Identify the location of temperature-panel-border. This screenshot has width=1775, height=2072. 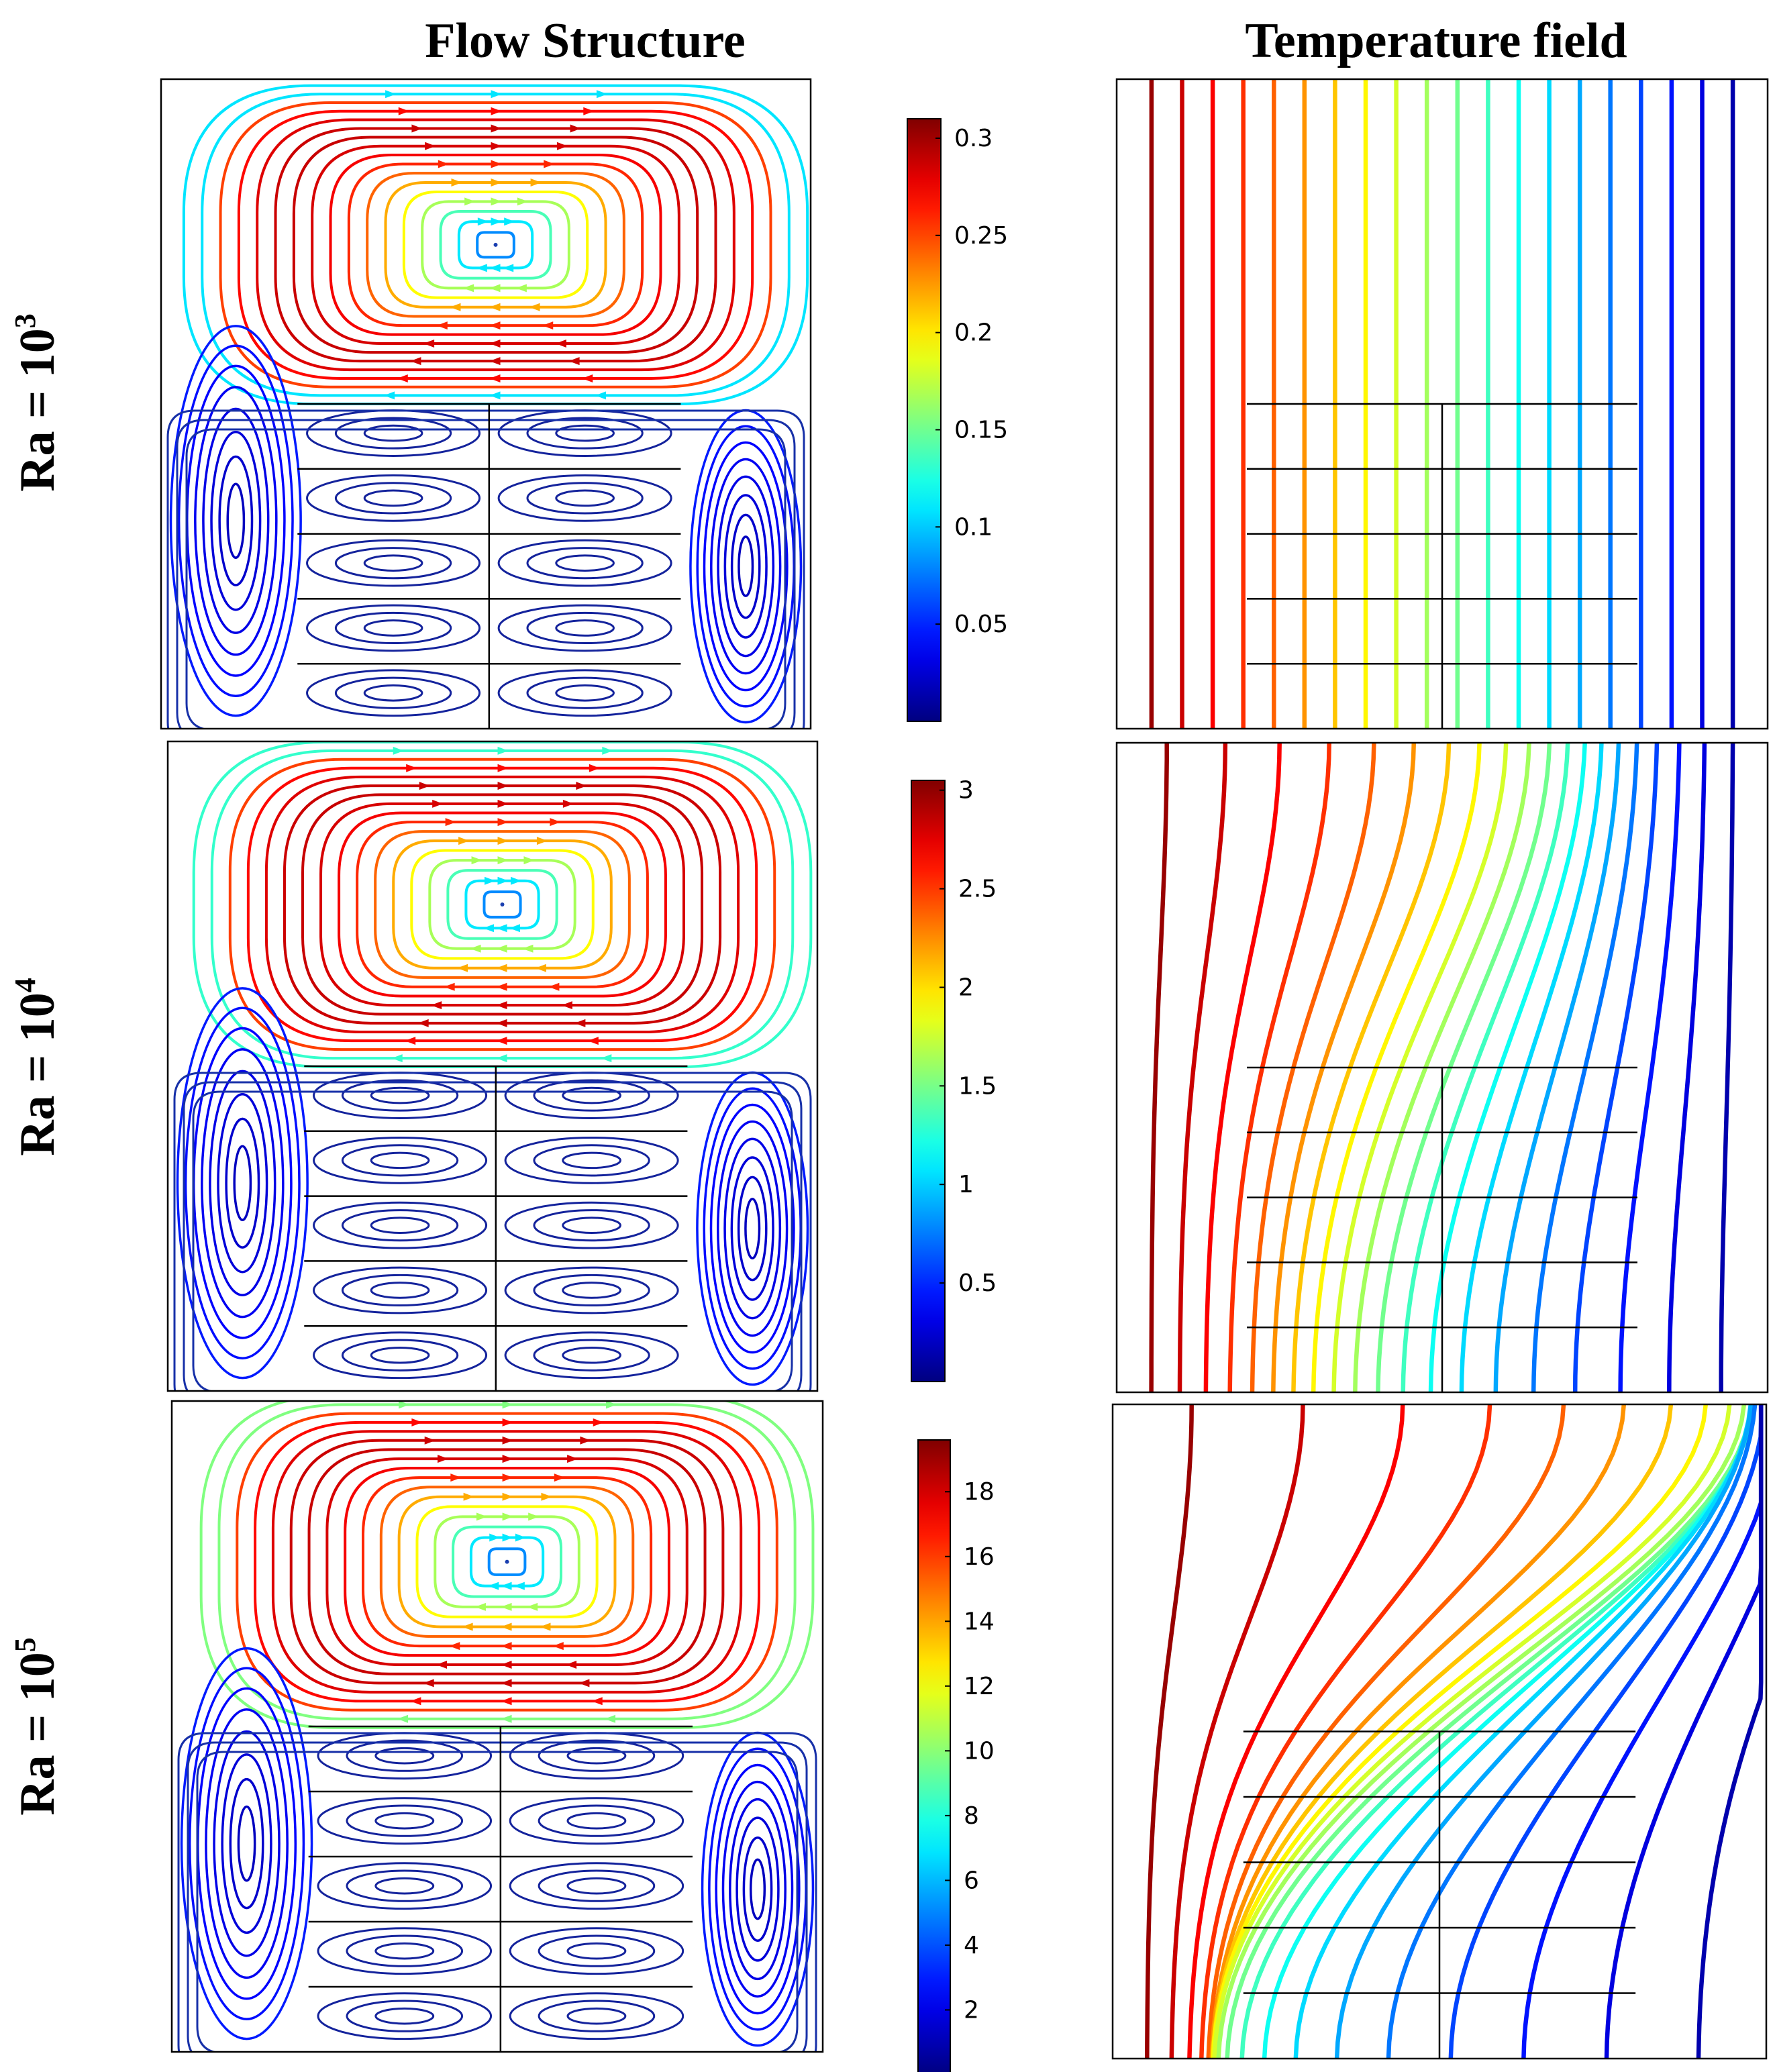
(1442, 1067).